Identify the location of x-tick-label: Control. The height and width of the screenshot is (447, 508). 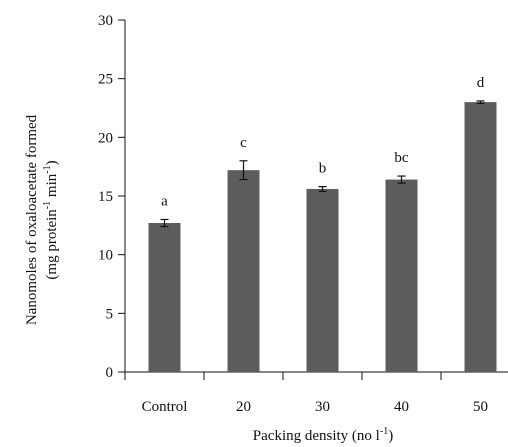
(165, 407).